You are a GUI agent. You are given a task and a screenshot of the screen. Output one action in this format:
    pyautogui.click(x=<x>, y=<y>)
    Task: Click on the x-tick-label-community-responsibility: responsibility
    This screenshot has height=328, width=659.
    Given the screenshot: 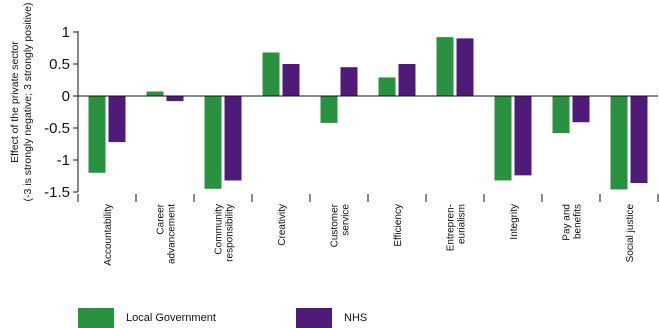 What is the action you would take?
    pyautogui.click(x=230, y=233)
    